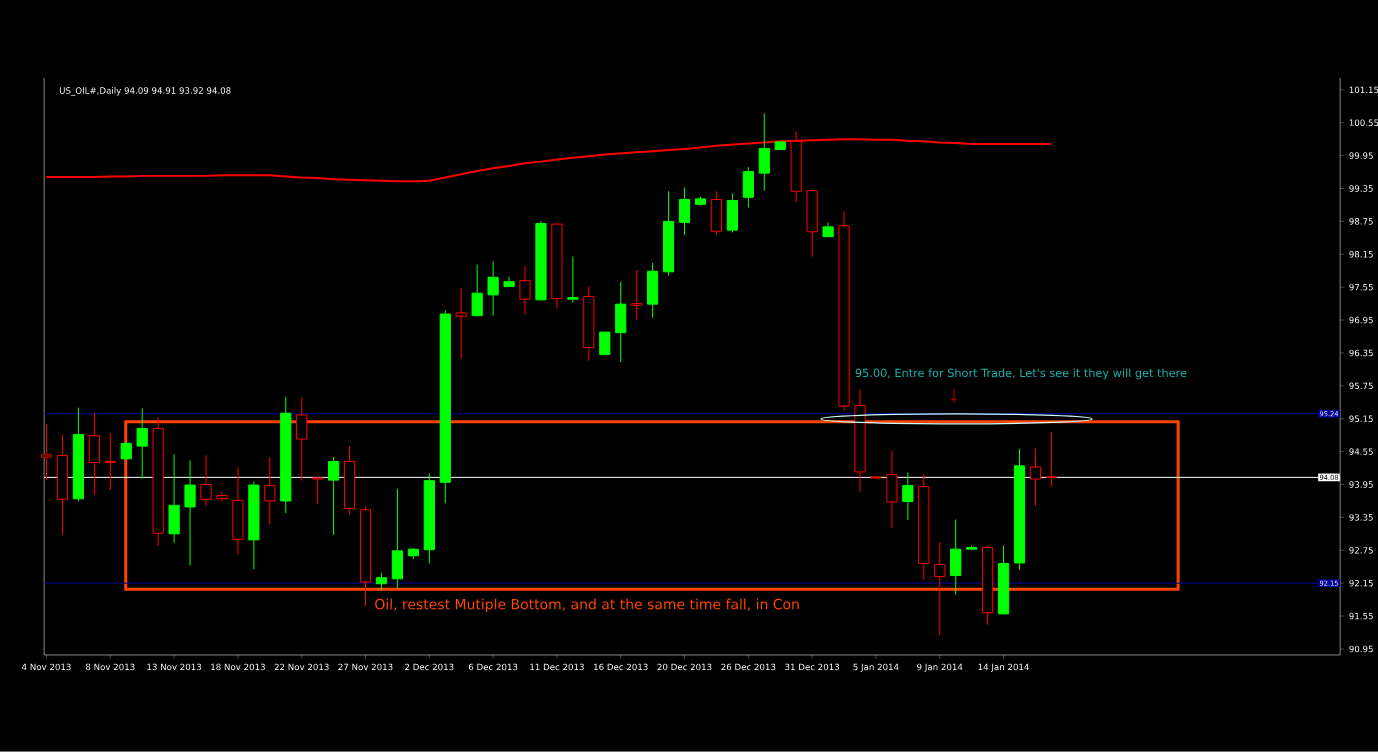  I want to click on y-tick-label: 91.55, so click(1361, 616).